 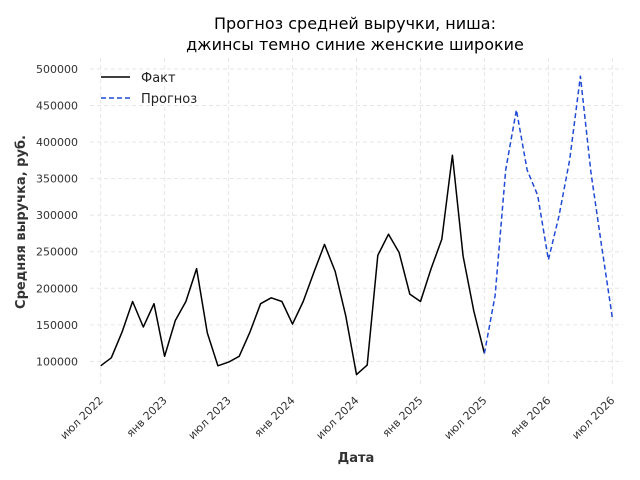 I want to click on legend-label-forecast: Прогноз, so click(x=169, y=99).